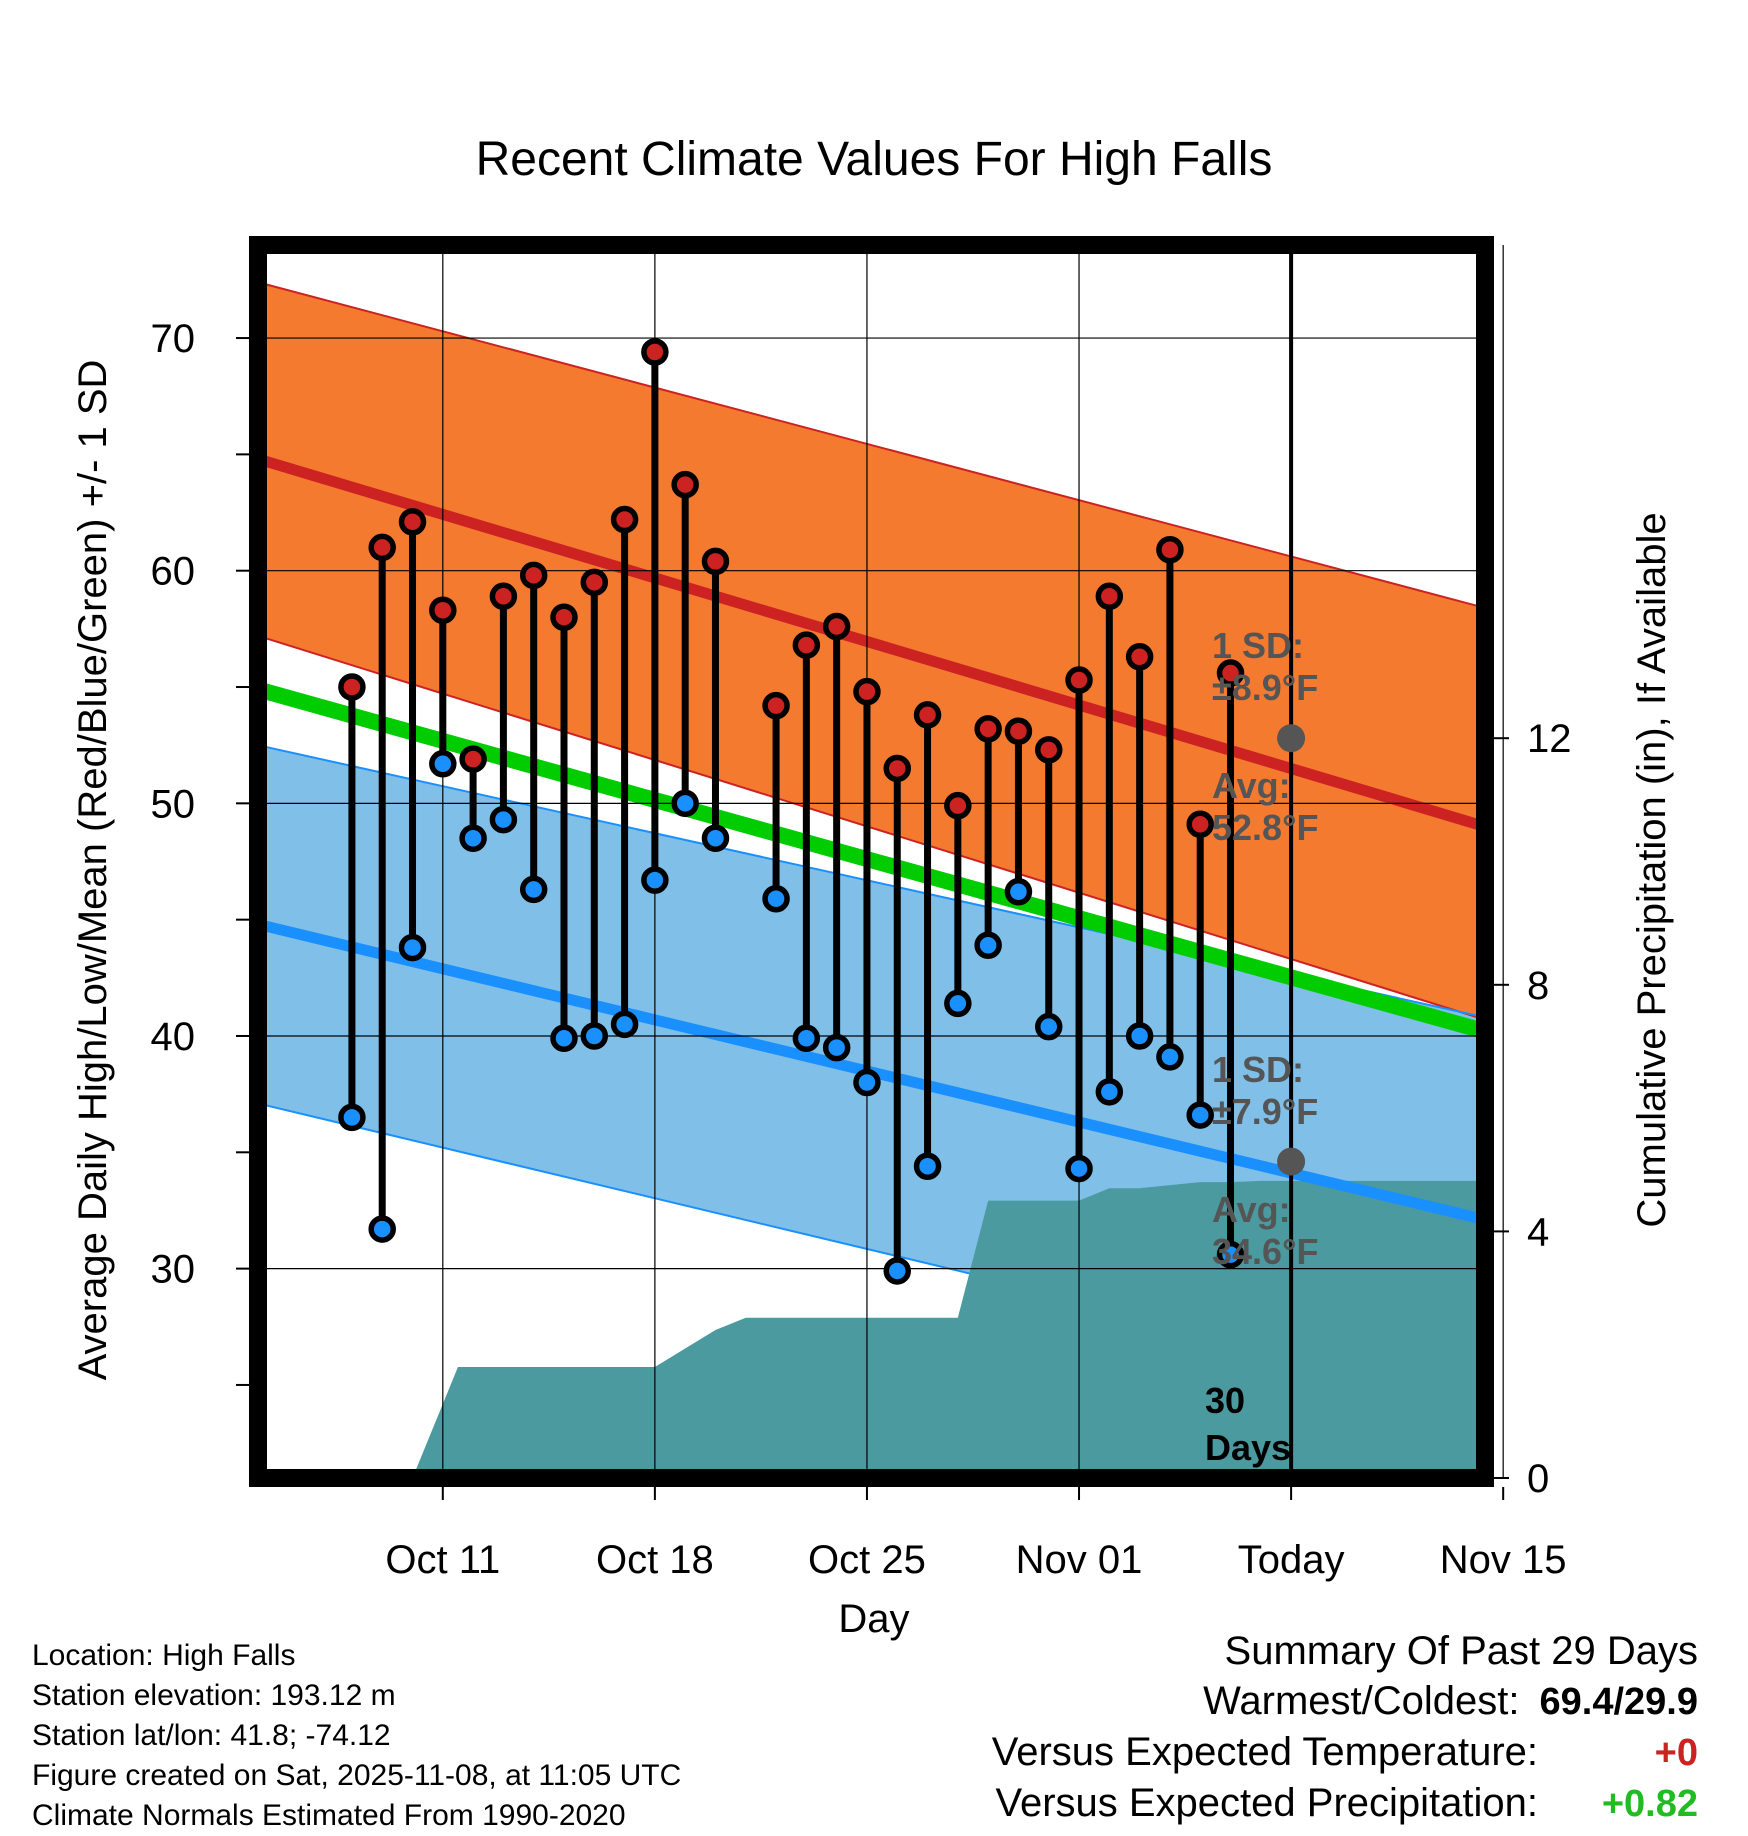 The image size is (1748, 1836). What do you see at coordinates (1079, 1560) in the screenshot?
I see `x-tick-label-3: Nov 01` at bounding box center [1079, 1560].